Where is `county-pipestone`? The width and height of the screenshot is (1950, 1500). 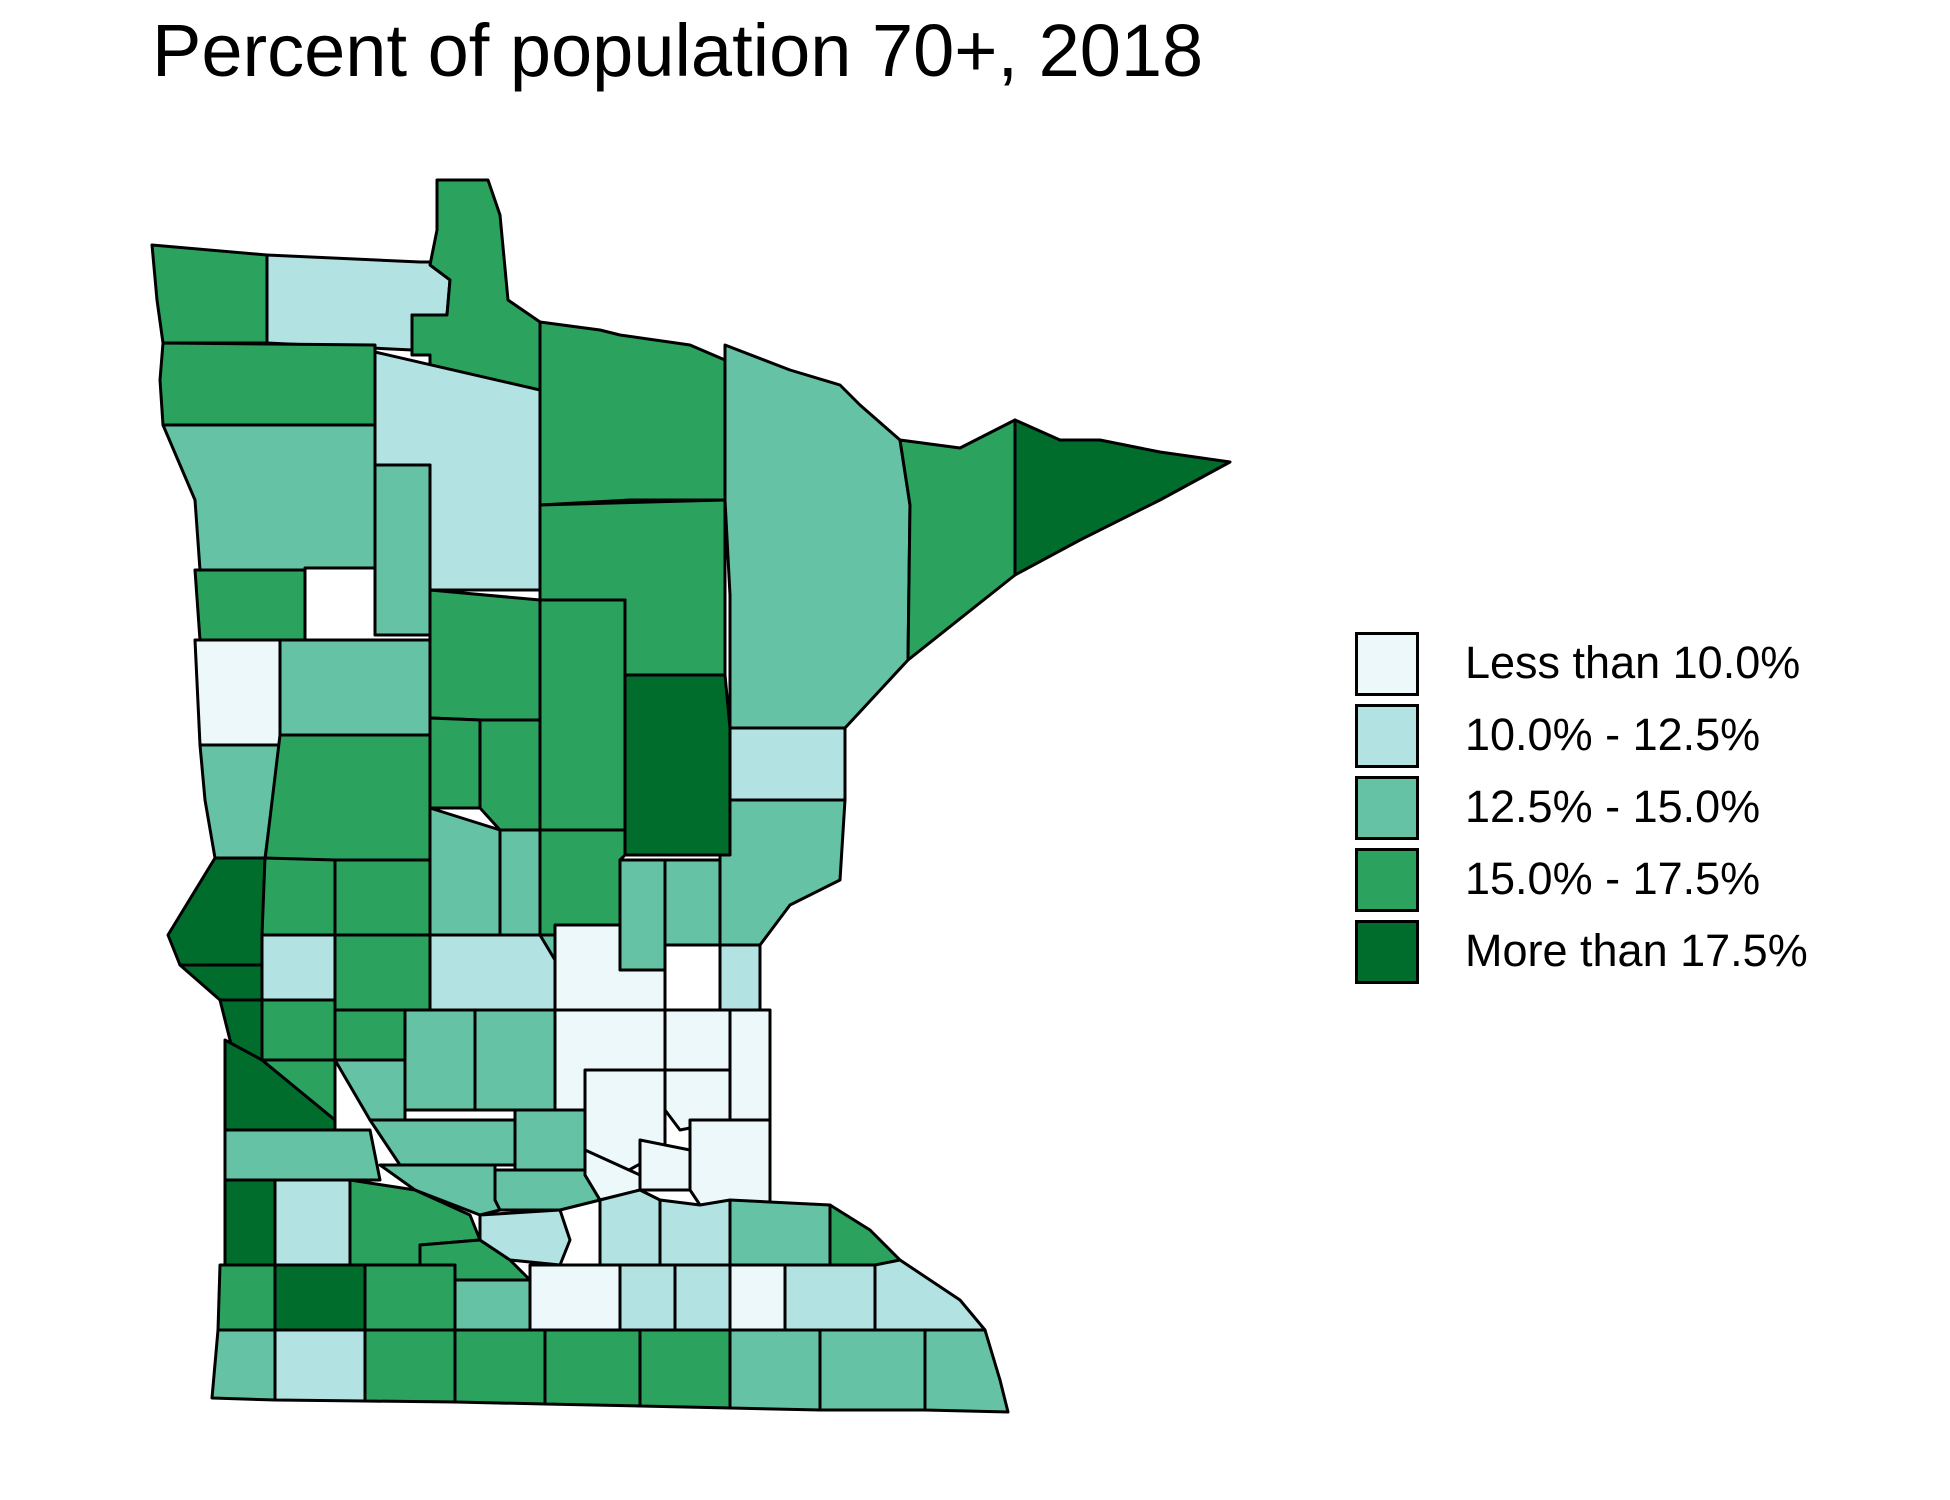 county-pipestone is located at coordinates (246, 1297).